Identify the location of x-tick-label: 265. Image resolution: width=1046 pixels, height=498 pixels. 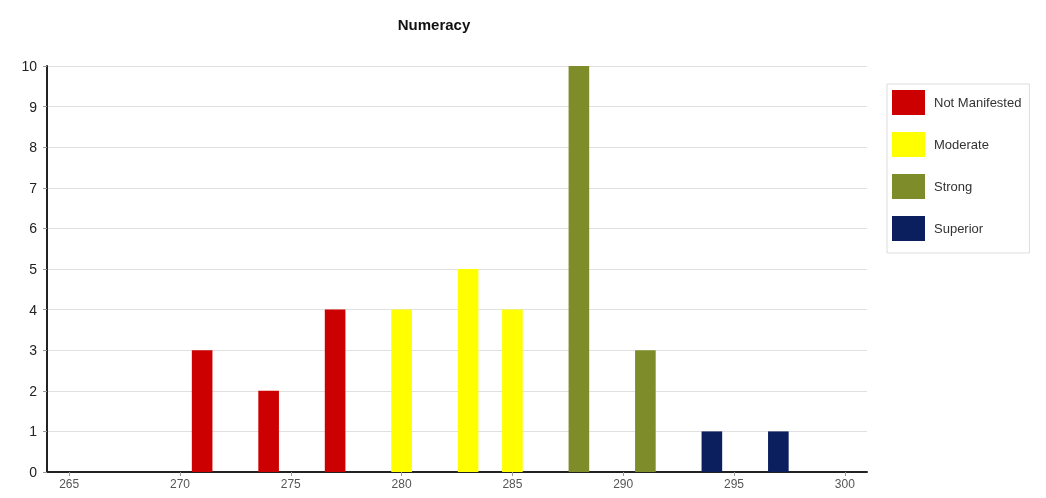
(69, 484).